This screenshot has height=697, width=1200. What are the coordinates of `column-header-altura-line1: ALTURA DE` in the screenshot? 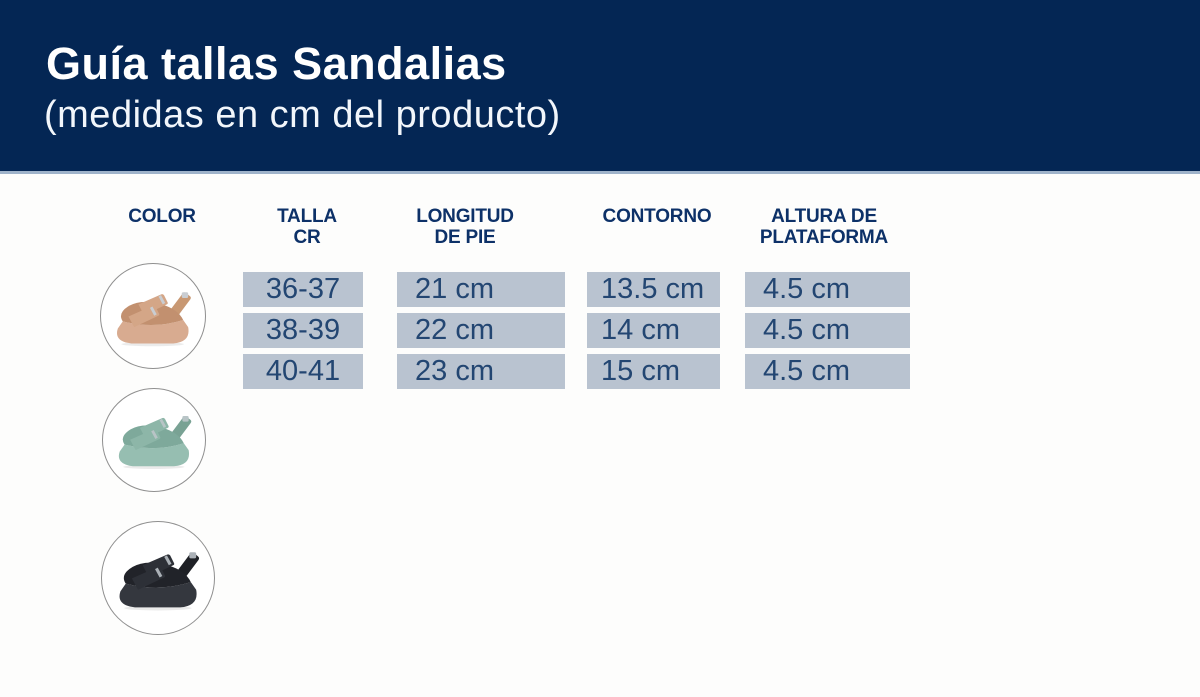 It's located at (824, 216).